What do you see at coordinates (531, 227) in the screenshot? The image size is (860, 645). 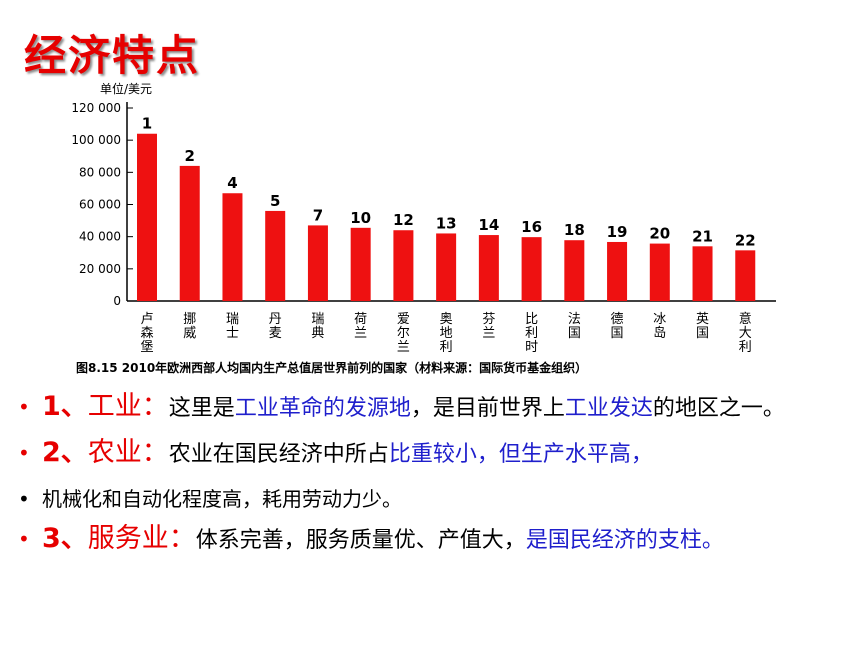 I see `rank-label: 16` at bounding box center [531, 227].